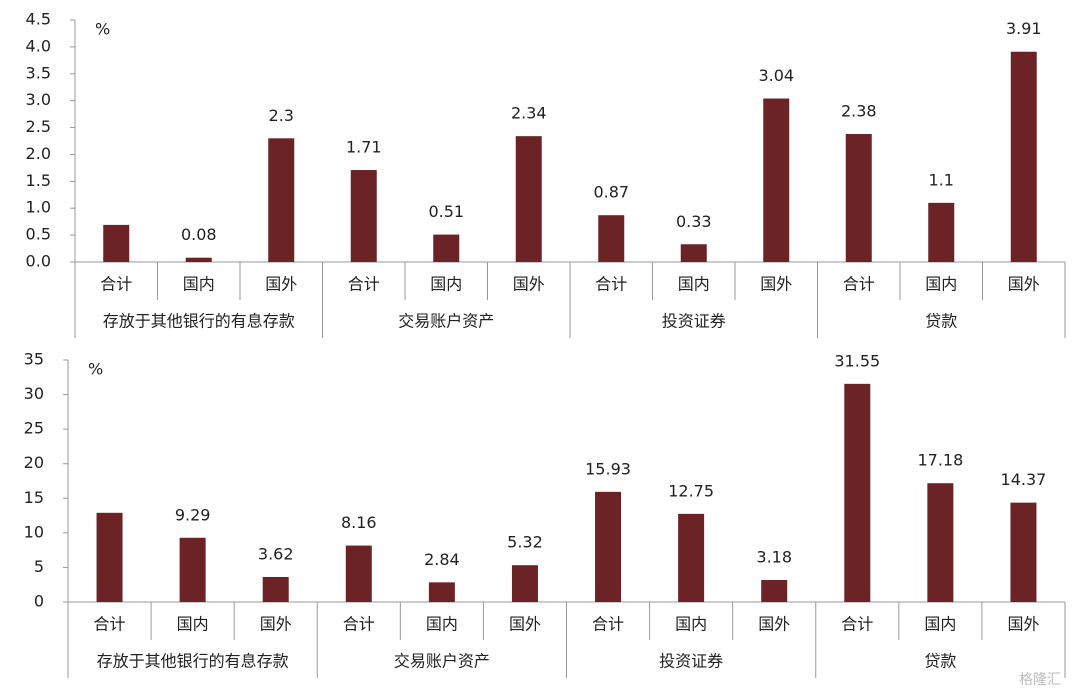  I want to click on data-label: 9.29, so click(193, 514).